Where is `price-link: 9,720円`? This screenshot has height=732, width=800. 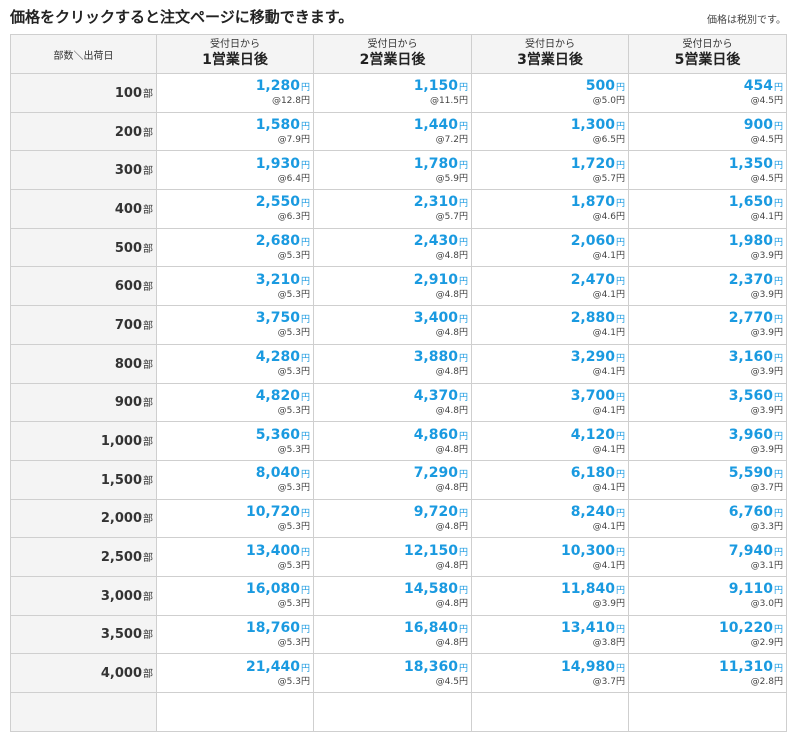 price-link: 9,720円 is located at coordinates (391, 513).